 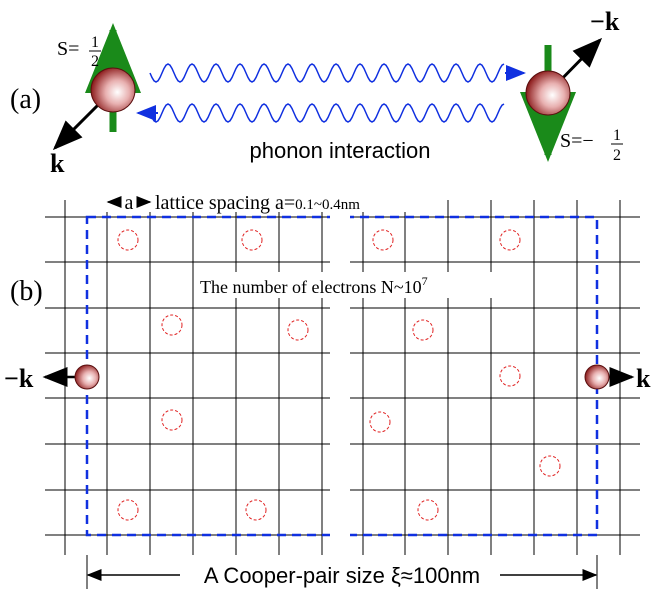 I want to click on interaction-label: phonon interaction, so click(x=339, y=150).